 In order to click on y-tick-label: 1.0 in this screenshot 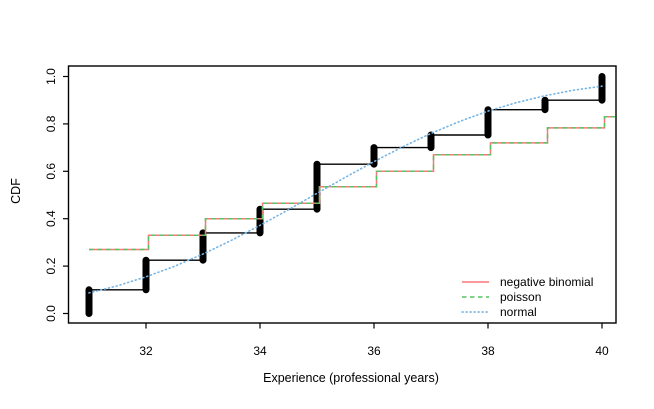, I will do `click(51, 76)`.